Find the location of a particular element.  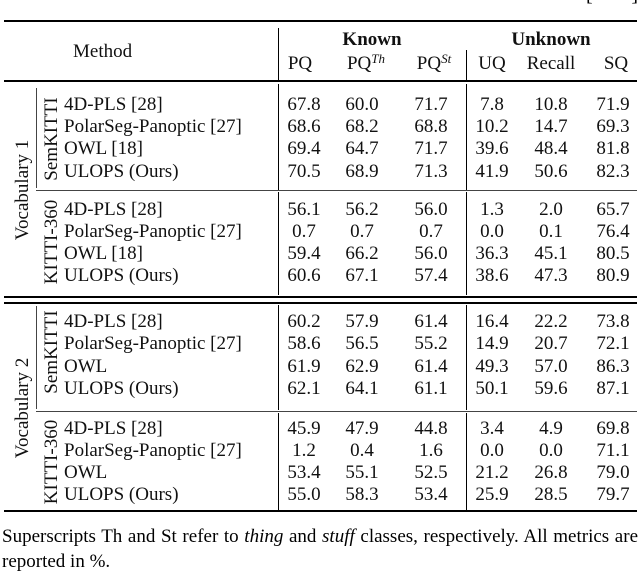

sq-value: 73.8 is located at coordinates (613, 321).